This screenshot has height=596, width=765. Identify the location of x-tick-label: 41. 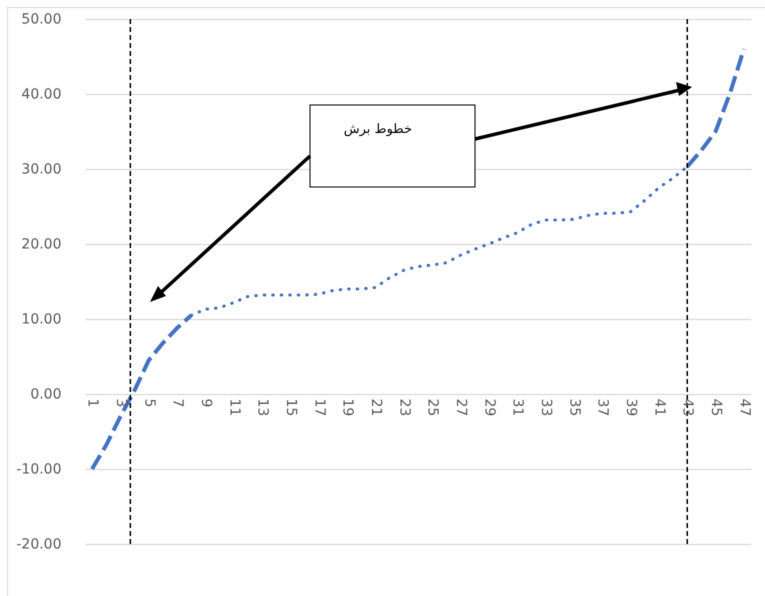
(659, 407).